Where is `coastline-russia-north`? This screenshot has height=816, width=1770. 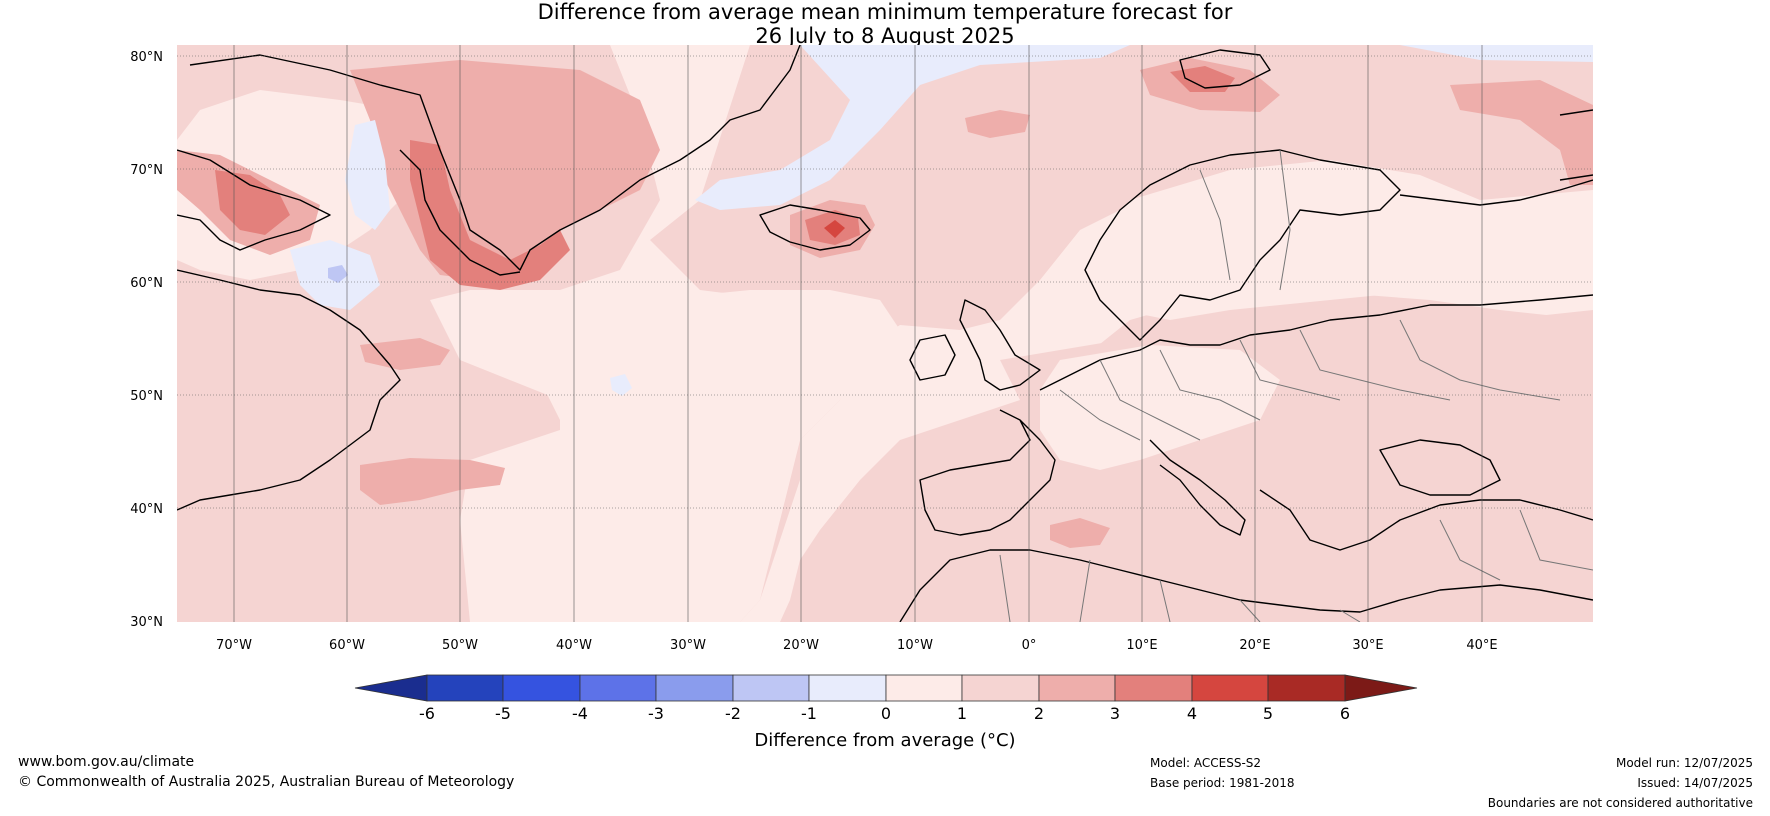 coastline-russia-north is located at coordinates (1496, 192).